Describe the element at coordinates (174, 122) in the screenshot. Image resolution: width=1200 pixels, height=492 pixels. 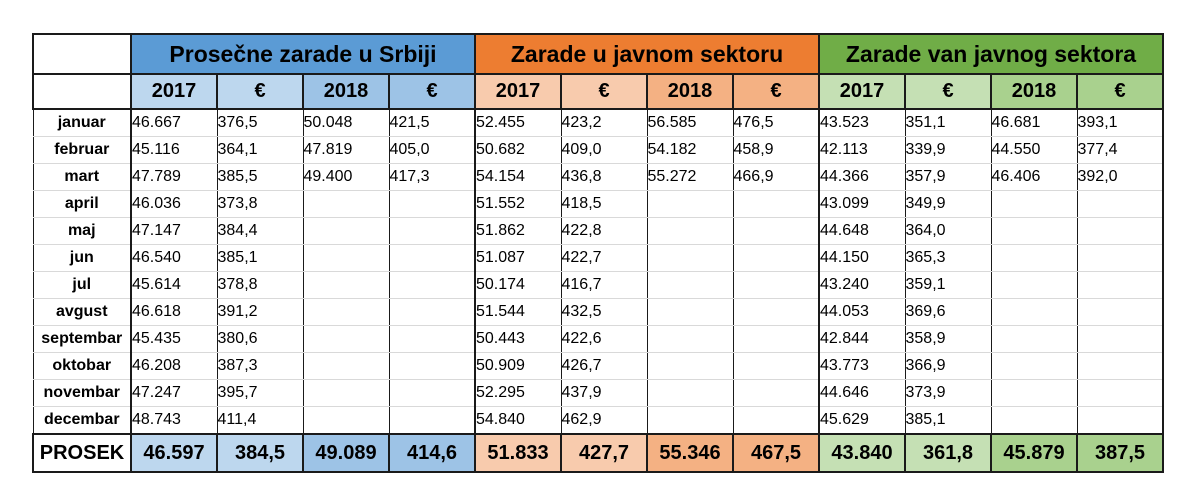
I see `table-cell: 46.667` at that location.